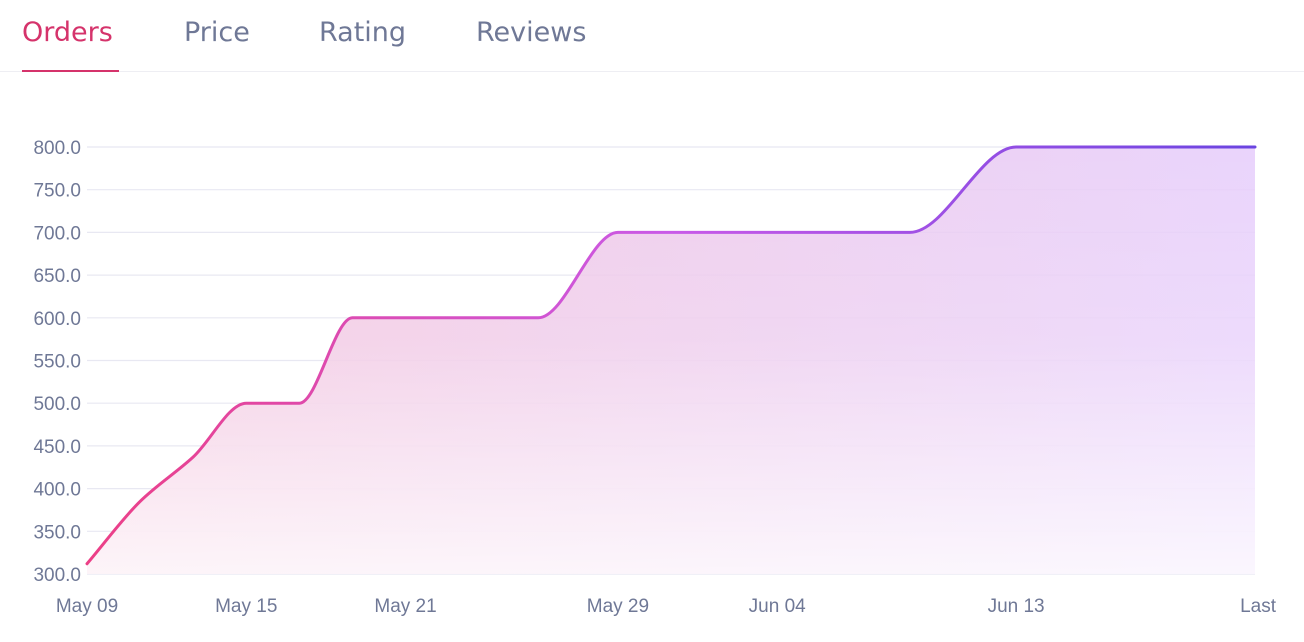 Image resolution: width=1304 pixels, height=642 pixels. I want to click on x-tick-label: Last, so click(1258, 606).